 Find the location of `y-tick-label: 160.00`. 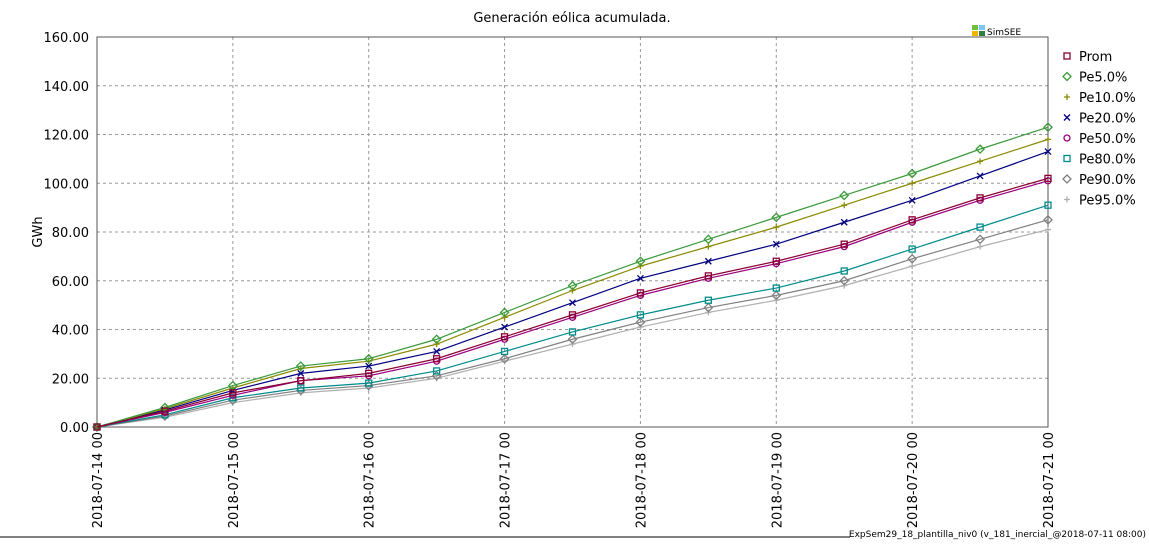

y-tick-label: 160.00 is located at coordinates (67, 38).